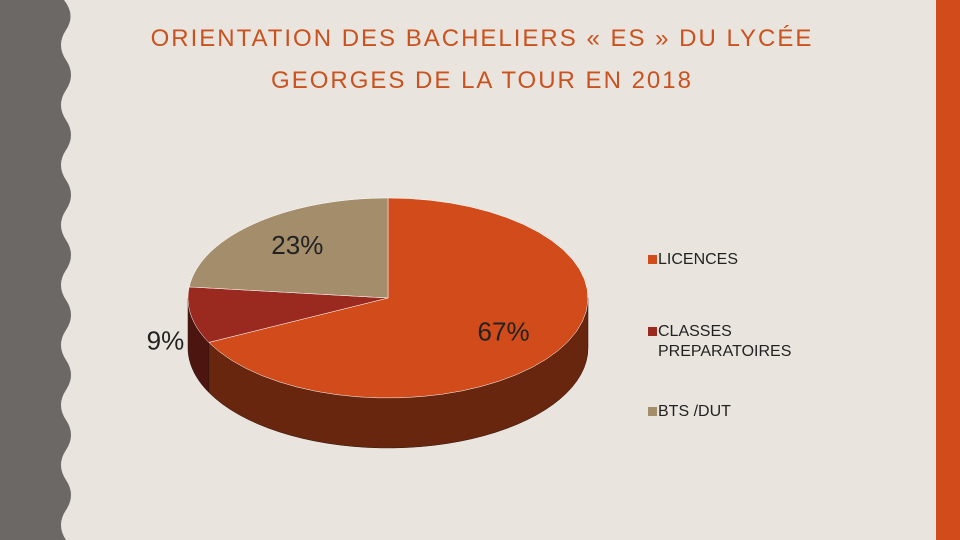  I want to click on legend-entry: LICENCES, so click(735, 260).